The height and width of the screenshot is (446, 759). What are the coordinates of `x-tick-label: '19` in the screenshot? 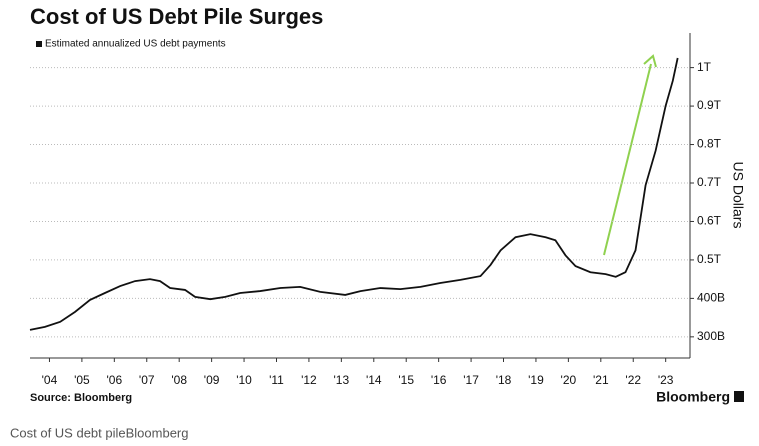 It's located at (536, 380).